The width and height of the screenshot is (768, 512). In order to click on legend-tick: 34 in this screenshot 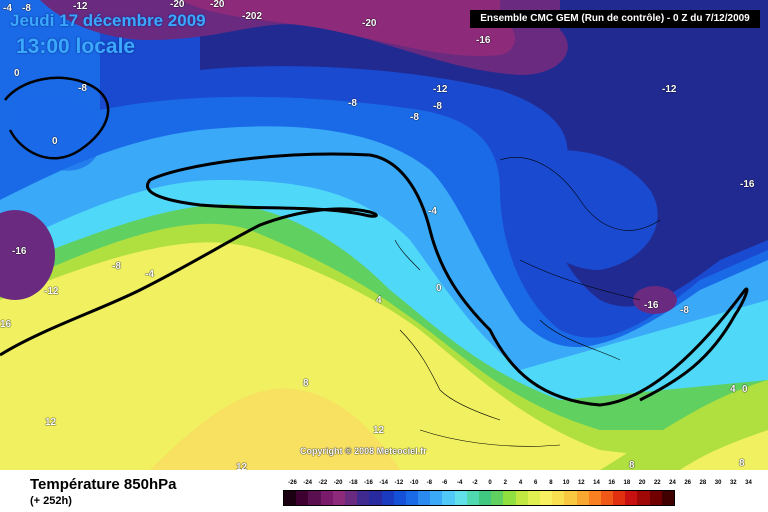, I will do `click(748, 483)`.